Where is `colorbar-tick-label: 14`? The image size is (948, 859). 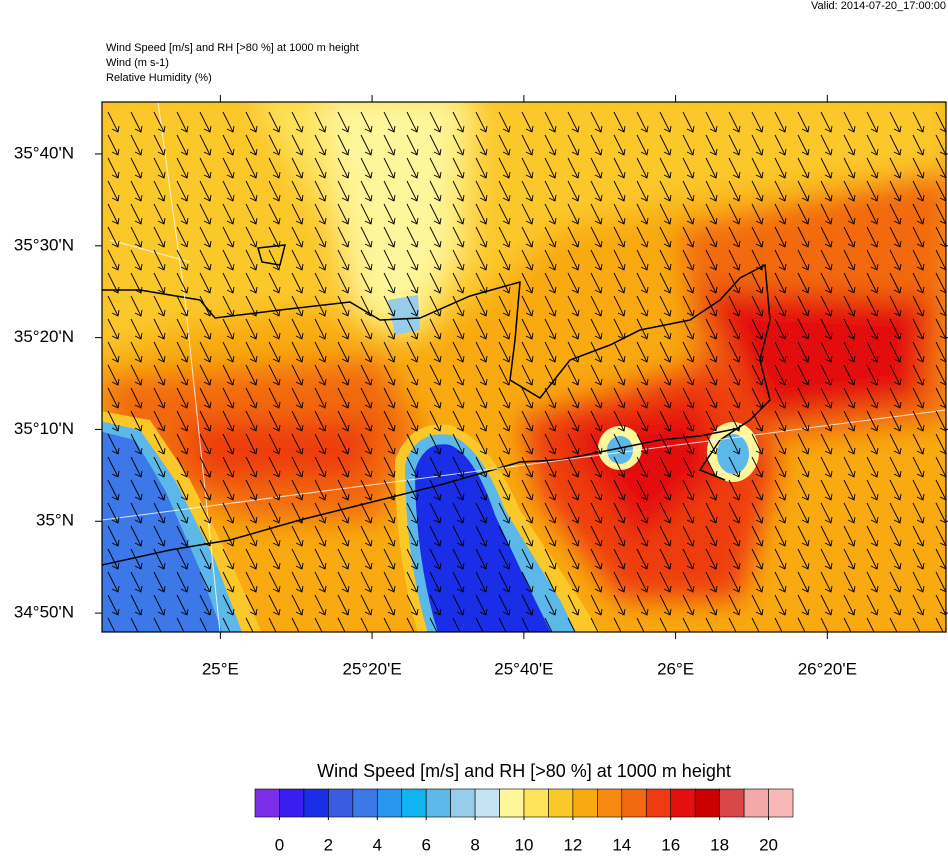 colorbar-tick-label: 14 is located at coordinates (621, 844).